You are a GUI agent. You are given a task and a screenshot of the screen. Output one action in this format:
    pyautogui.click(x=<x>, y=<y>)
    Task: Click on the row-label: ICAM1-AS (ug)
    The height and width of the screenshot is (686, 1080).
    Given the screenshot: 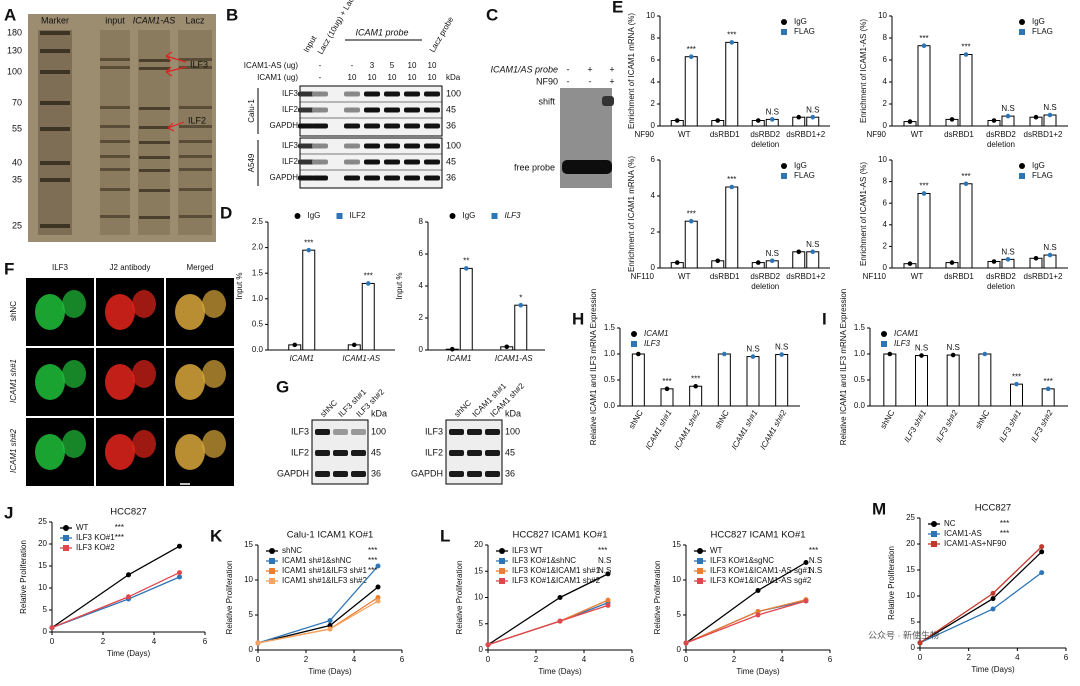 What is the action you would take?
    pyautogui.click(x=271, y=65)
    